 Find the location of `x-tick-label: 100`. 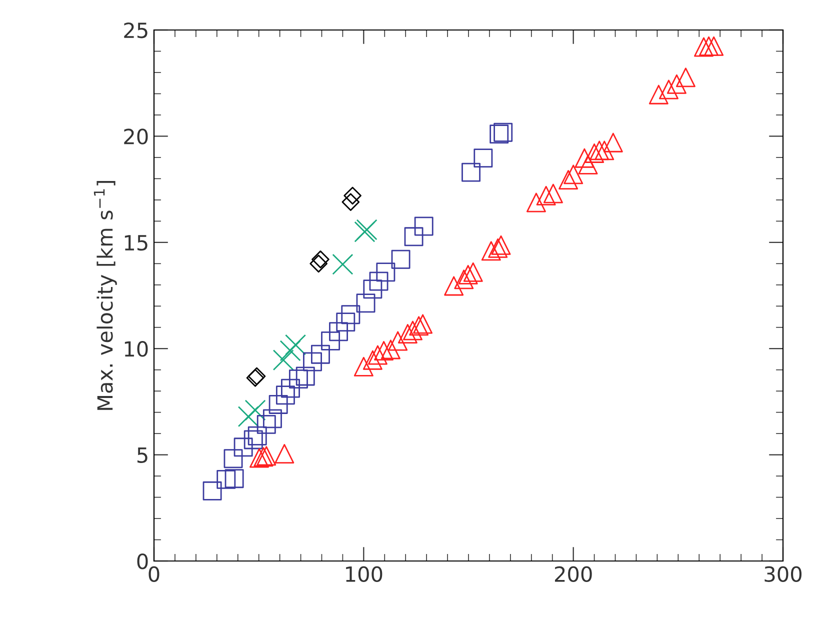

x-tick-label: 100 is located at coordinates (364, 574).